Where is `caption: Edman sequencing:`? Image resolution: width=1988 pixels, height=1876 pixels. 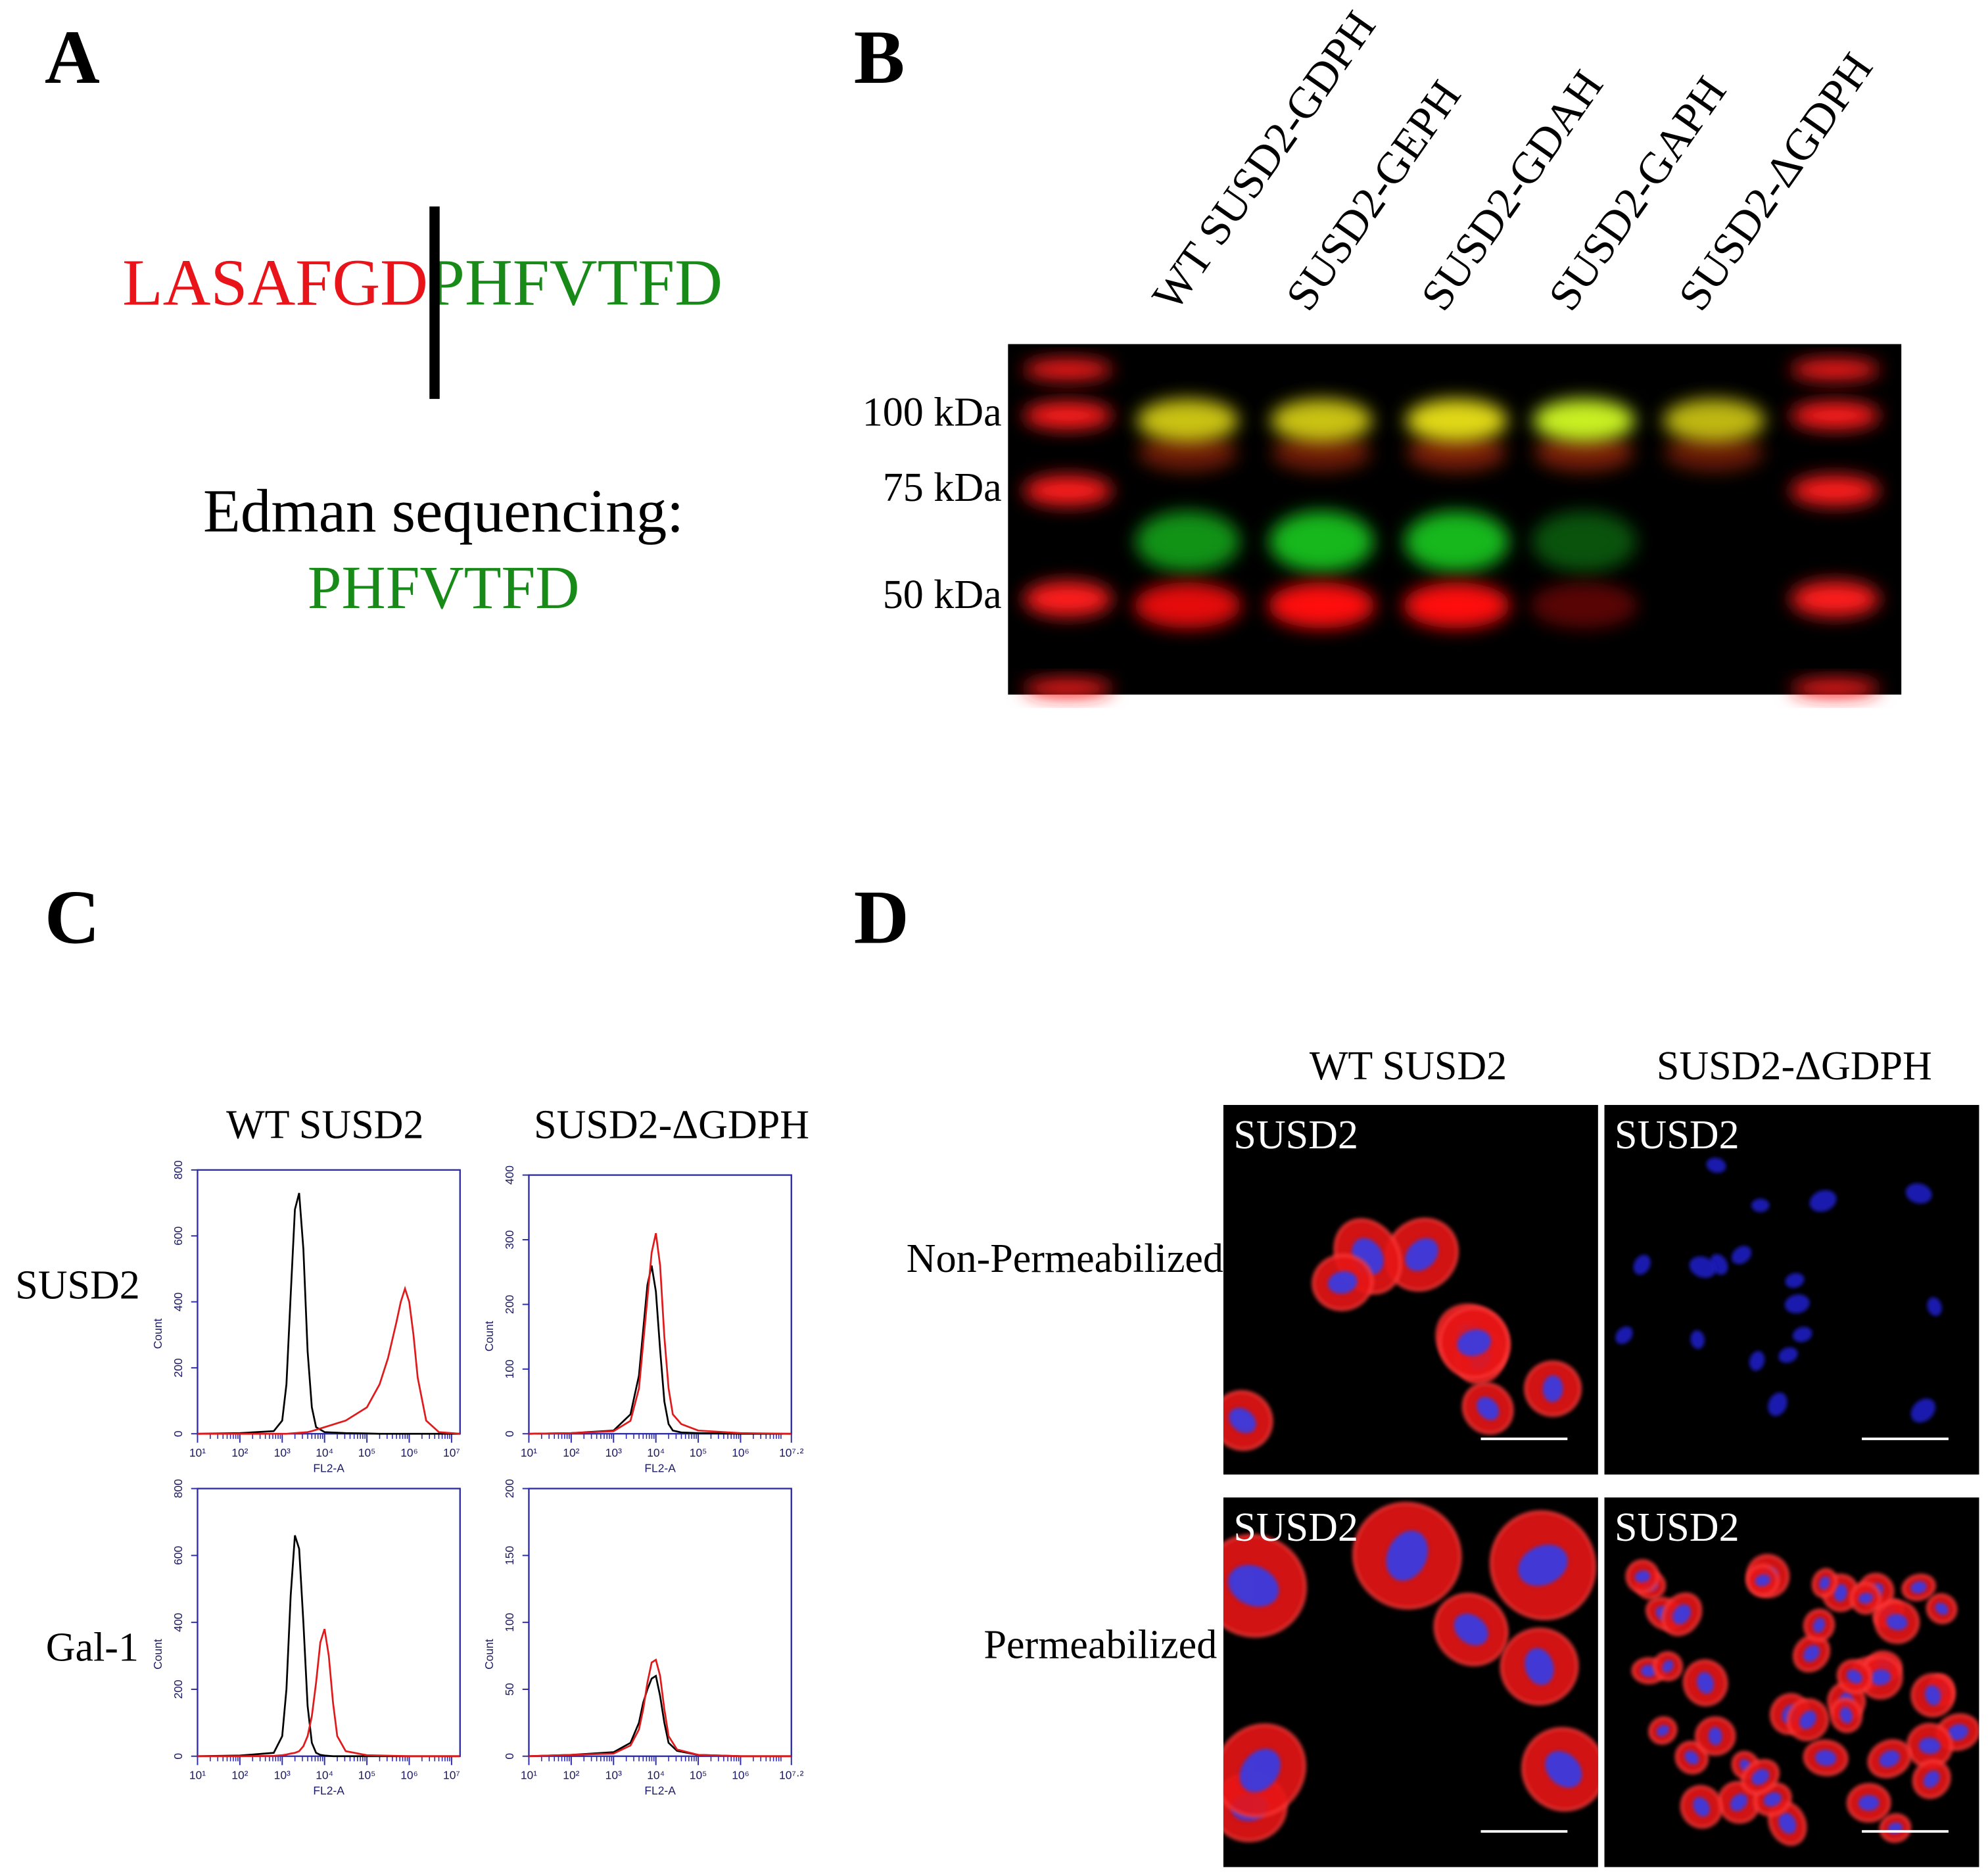 caption: Edman sequencing: is located at coordinates (444, 511).